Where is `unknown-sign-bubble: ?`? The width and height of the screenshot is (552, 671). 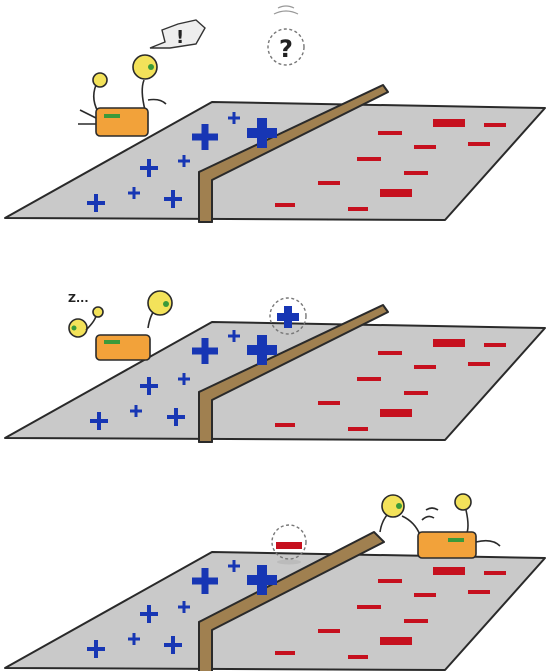
unknown-sign-bubble: ? is located at coordinates (286, 35).